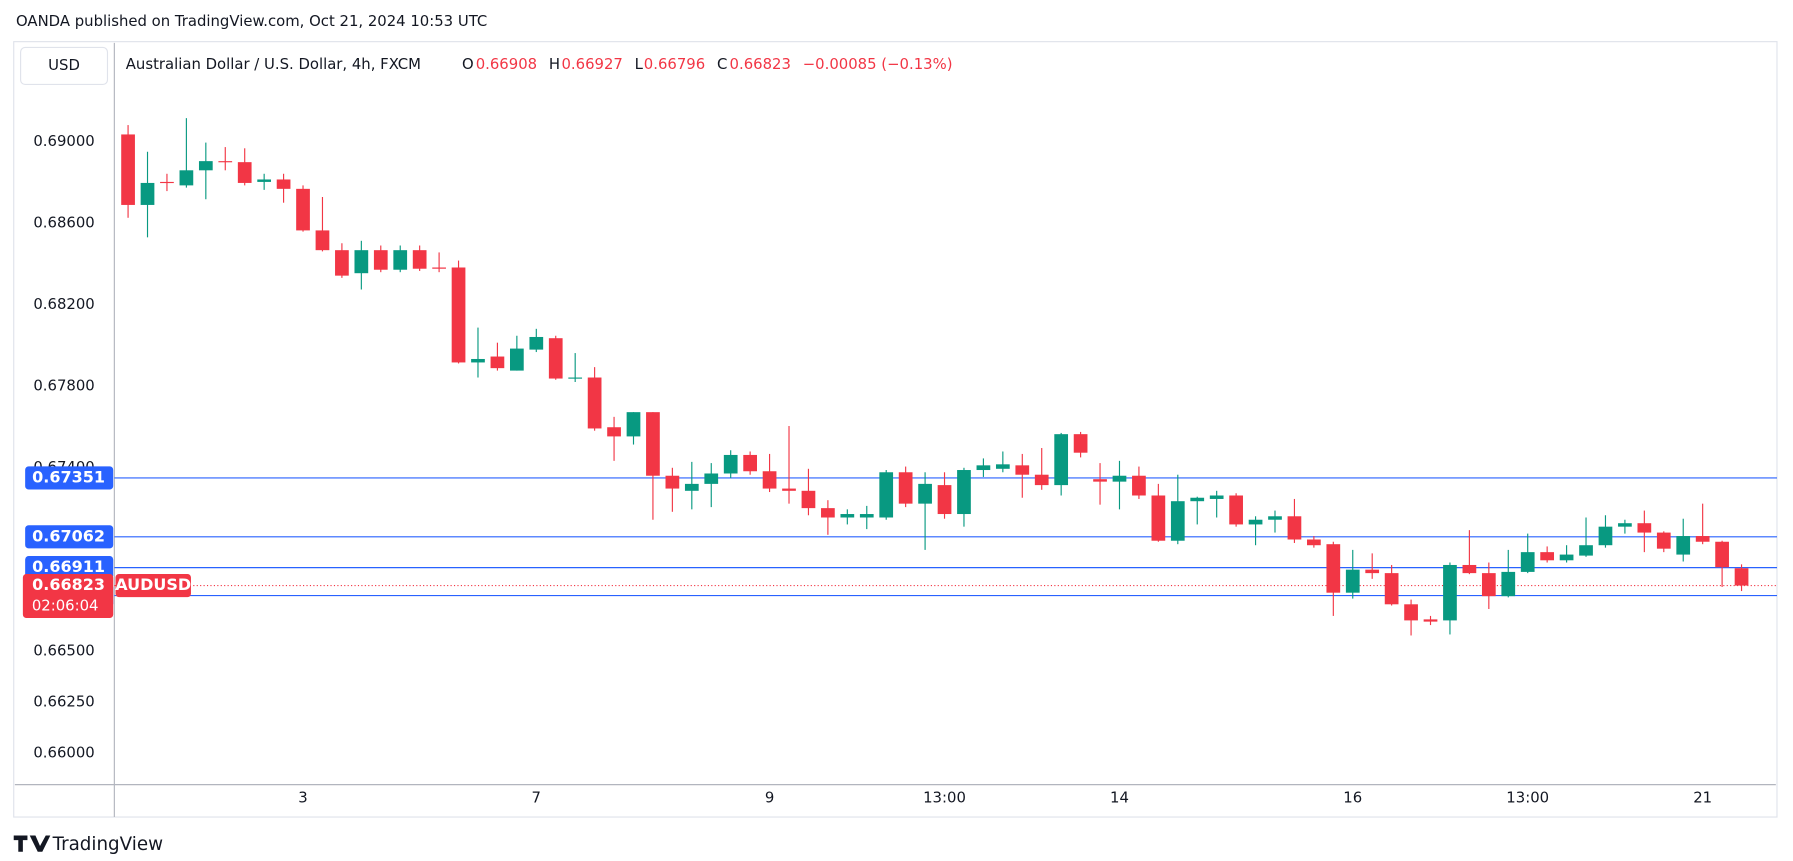 This screenshot has width=1793, height=861. Describe the element at coordinates (506, 64) in the screenshot. I see `legend-value: 0.66908` at that location.